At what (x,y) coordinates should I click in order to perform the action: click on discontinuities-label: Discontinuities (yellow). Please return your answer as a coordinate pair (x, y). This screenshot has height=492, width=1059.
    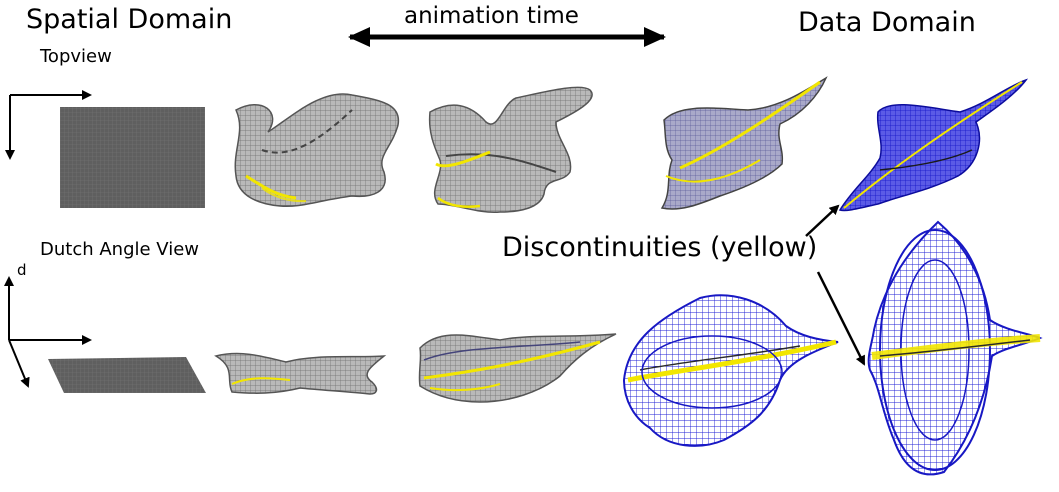
    Looking at the image, I should click on (660, 247).